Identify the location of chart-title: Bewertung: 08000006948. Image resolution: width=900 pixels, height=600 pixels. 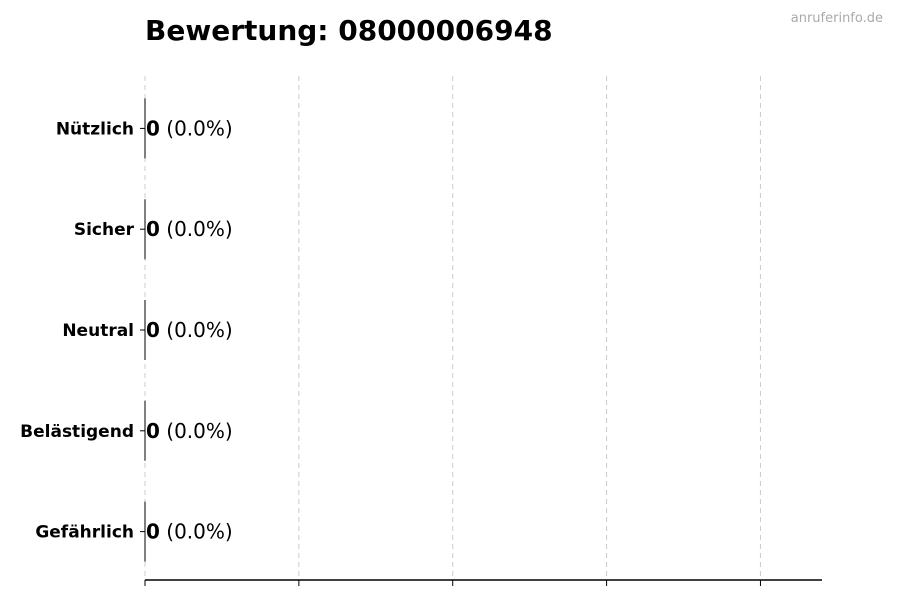
(349, 30).